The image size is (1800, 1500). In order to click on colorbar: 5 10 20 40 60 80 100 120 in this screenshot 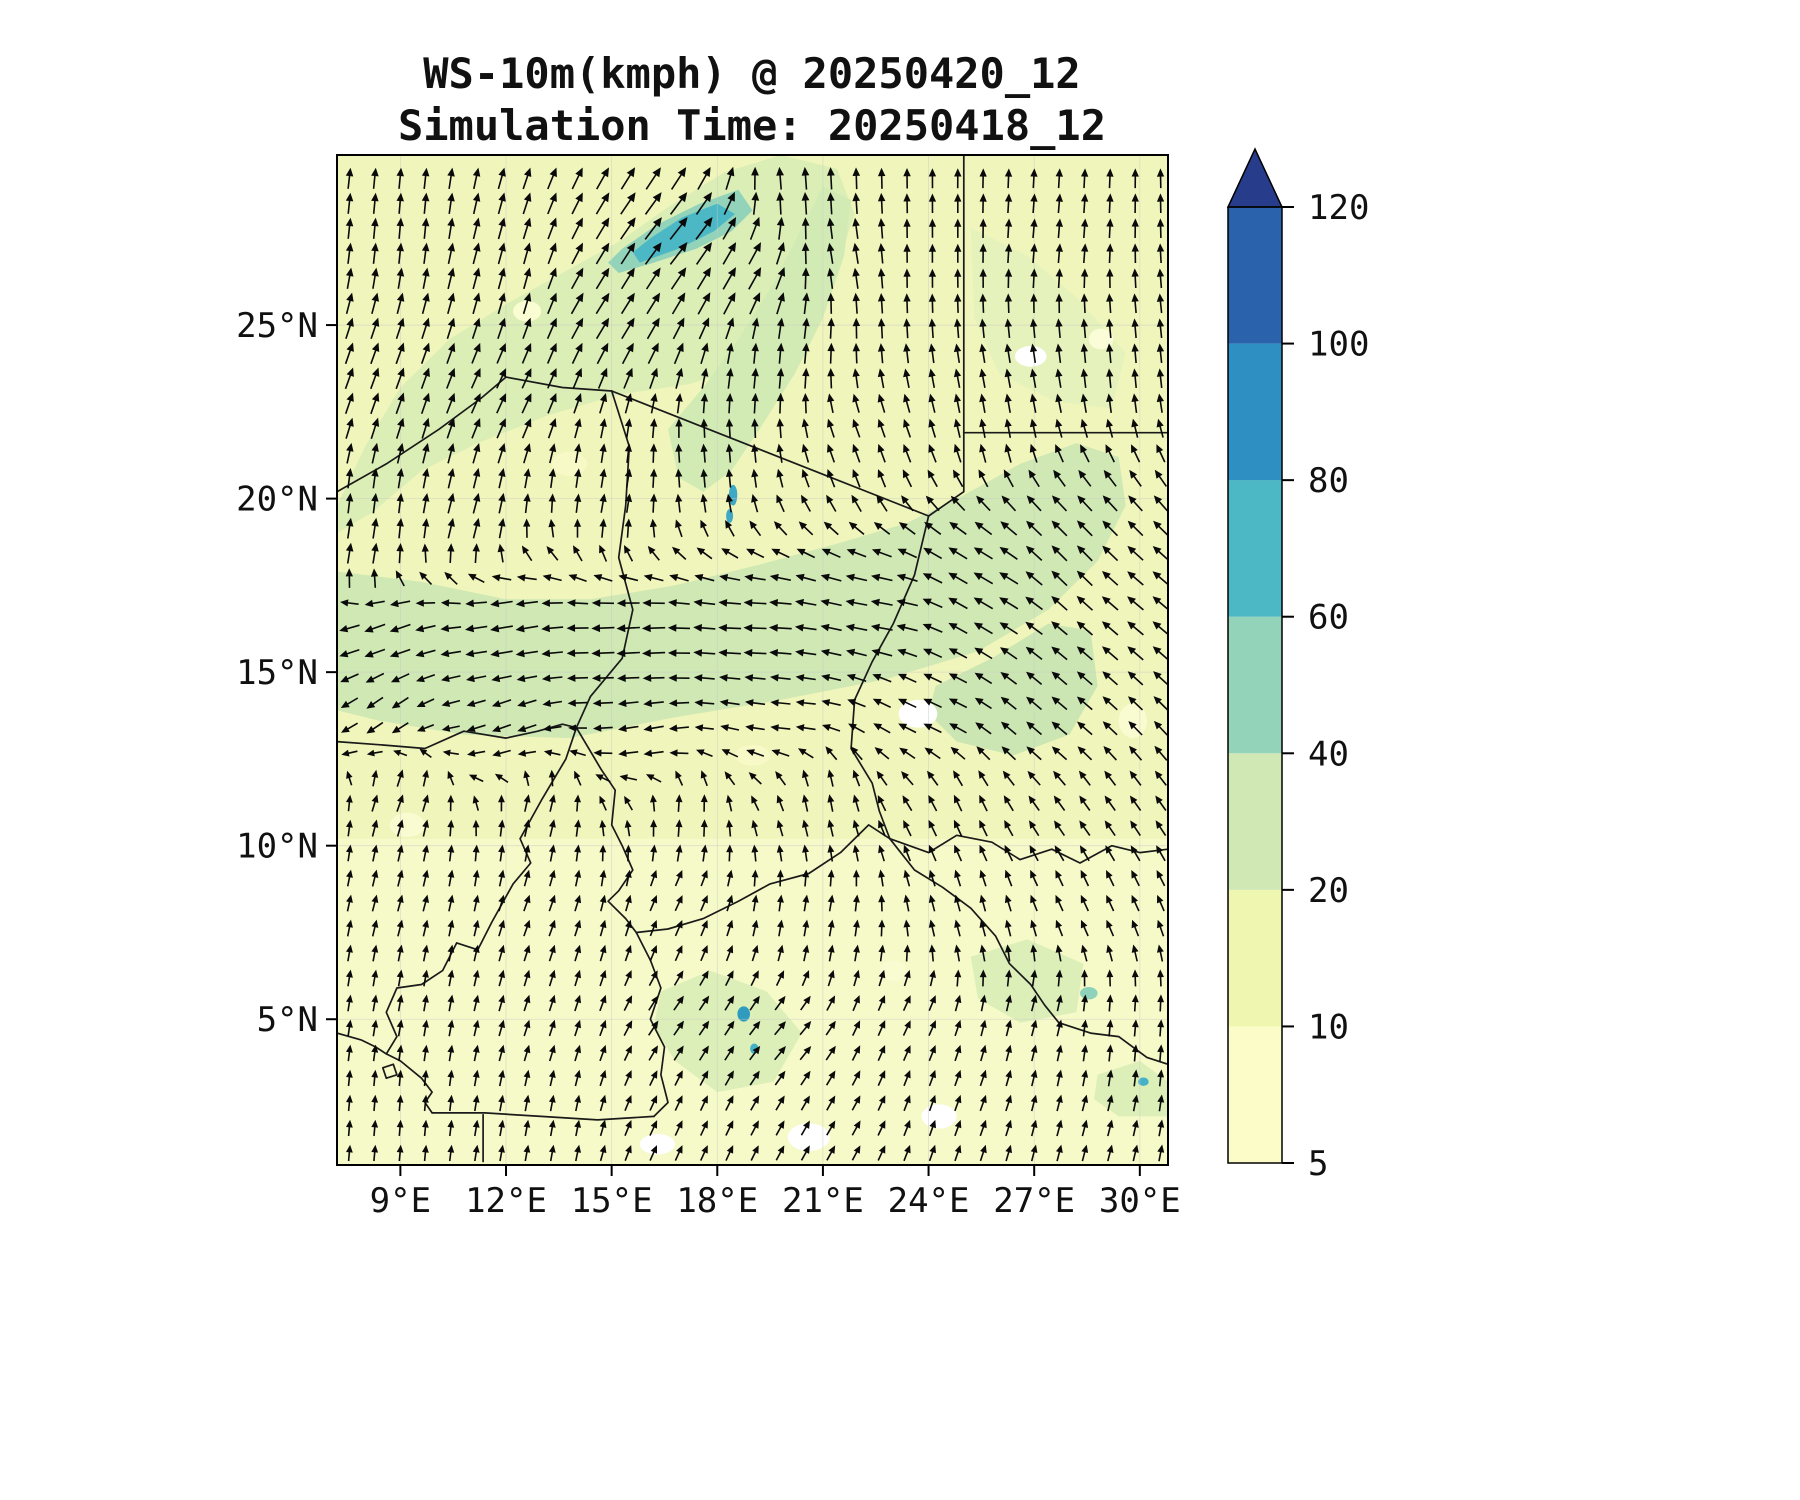, I will do `click(1297, 665)`.